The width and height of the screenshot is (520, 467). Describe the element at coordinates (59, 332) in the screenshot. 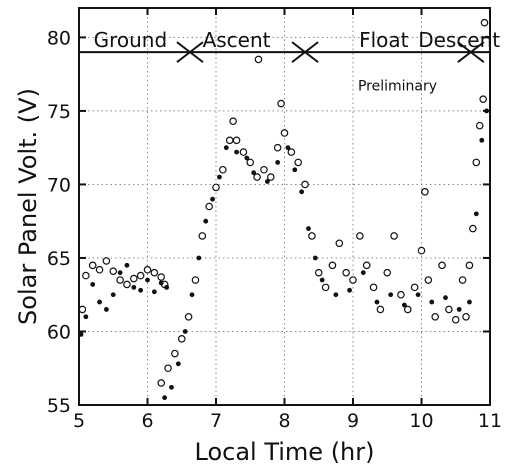

I see `y-tick-label: 60` at that location.